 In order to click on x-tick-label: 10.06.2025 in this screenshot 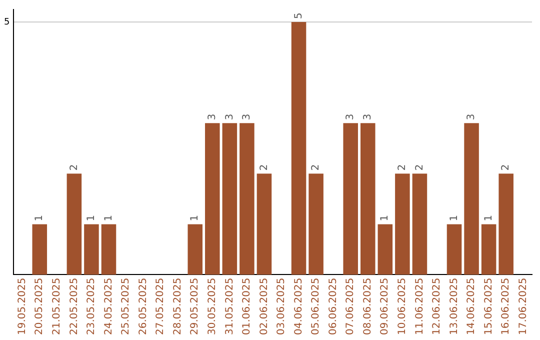, I will do `click(402, 307)`.